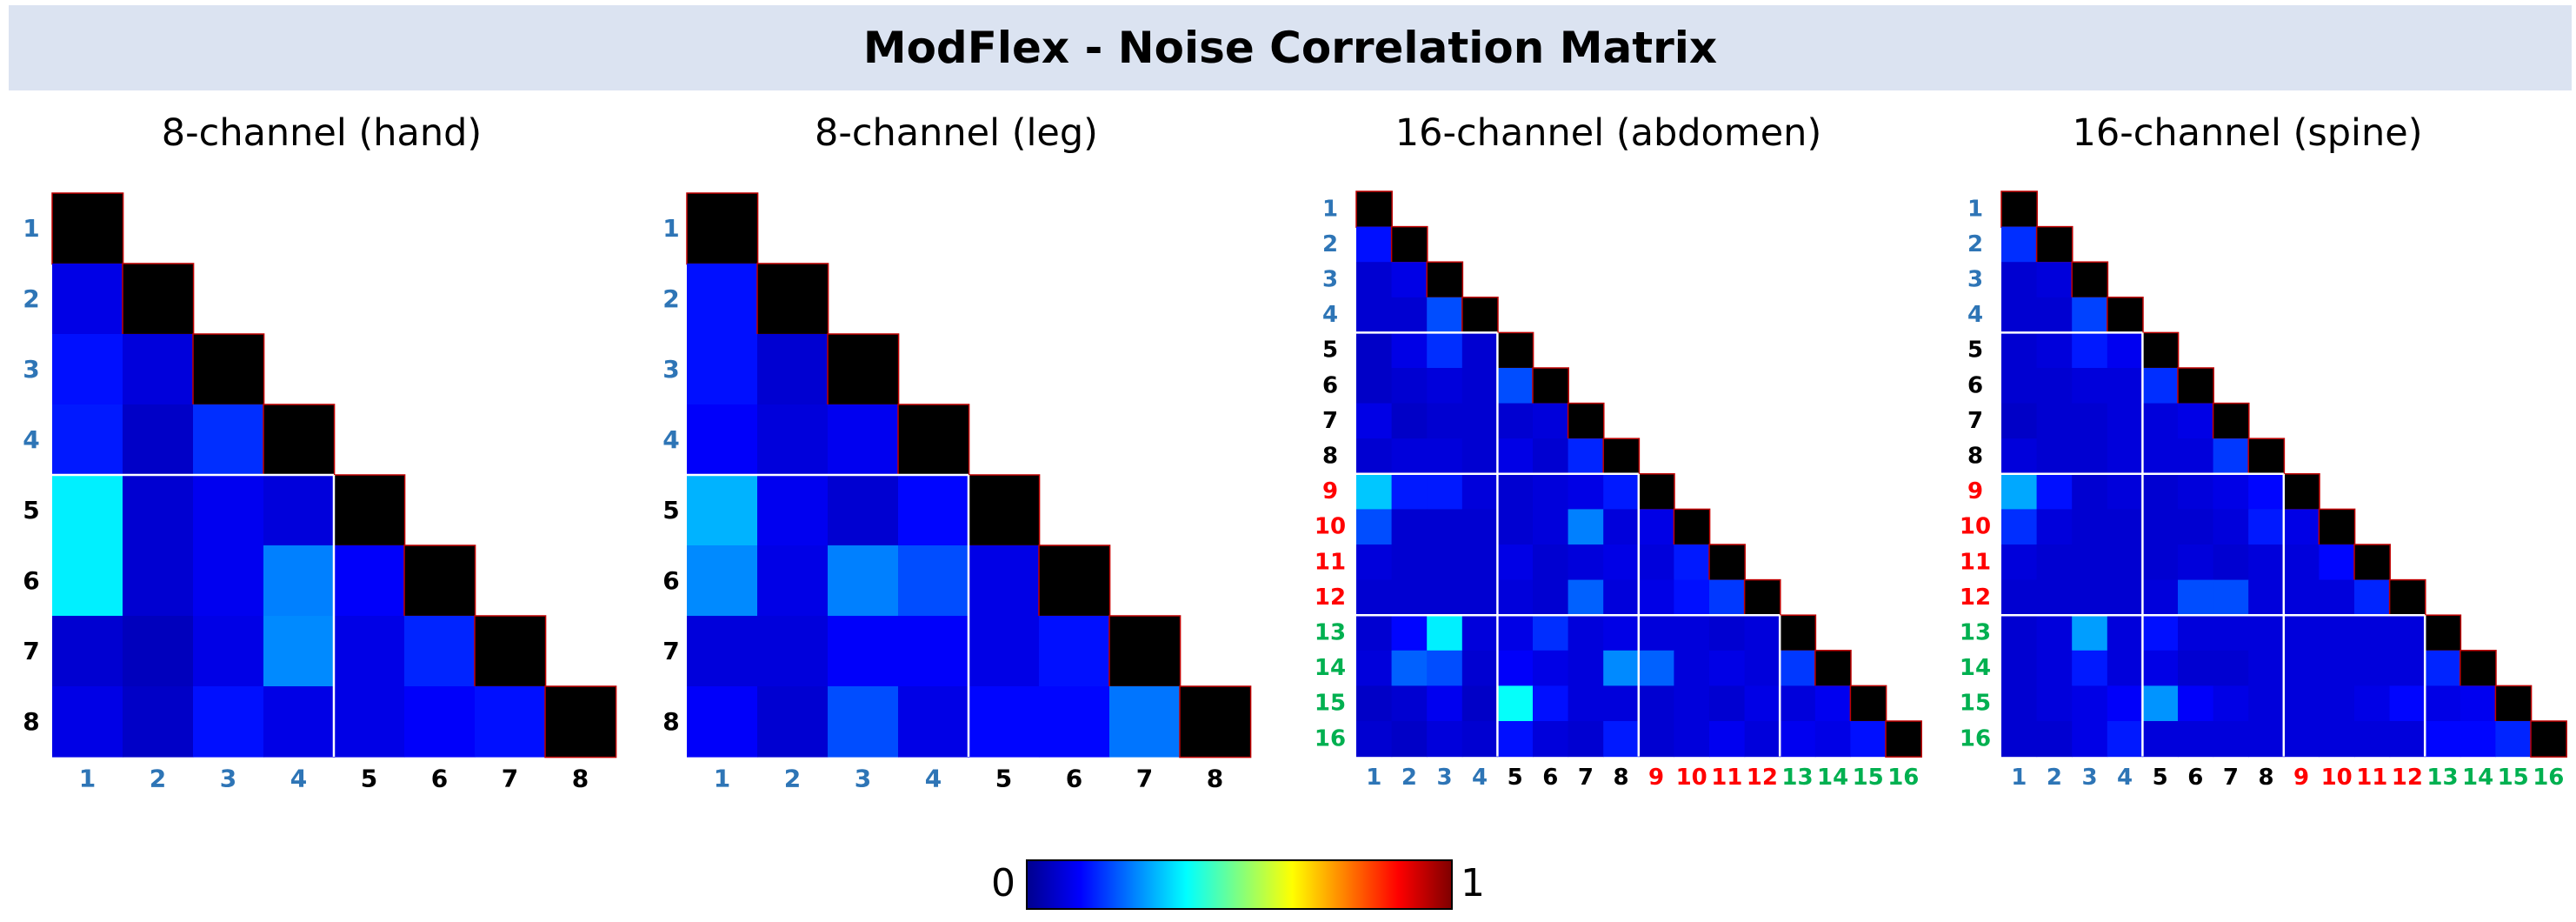 This screenshot has height=922, width=2576. I want to click on column-label: 1, so click(87, 779).